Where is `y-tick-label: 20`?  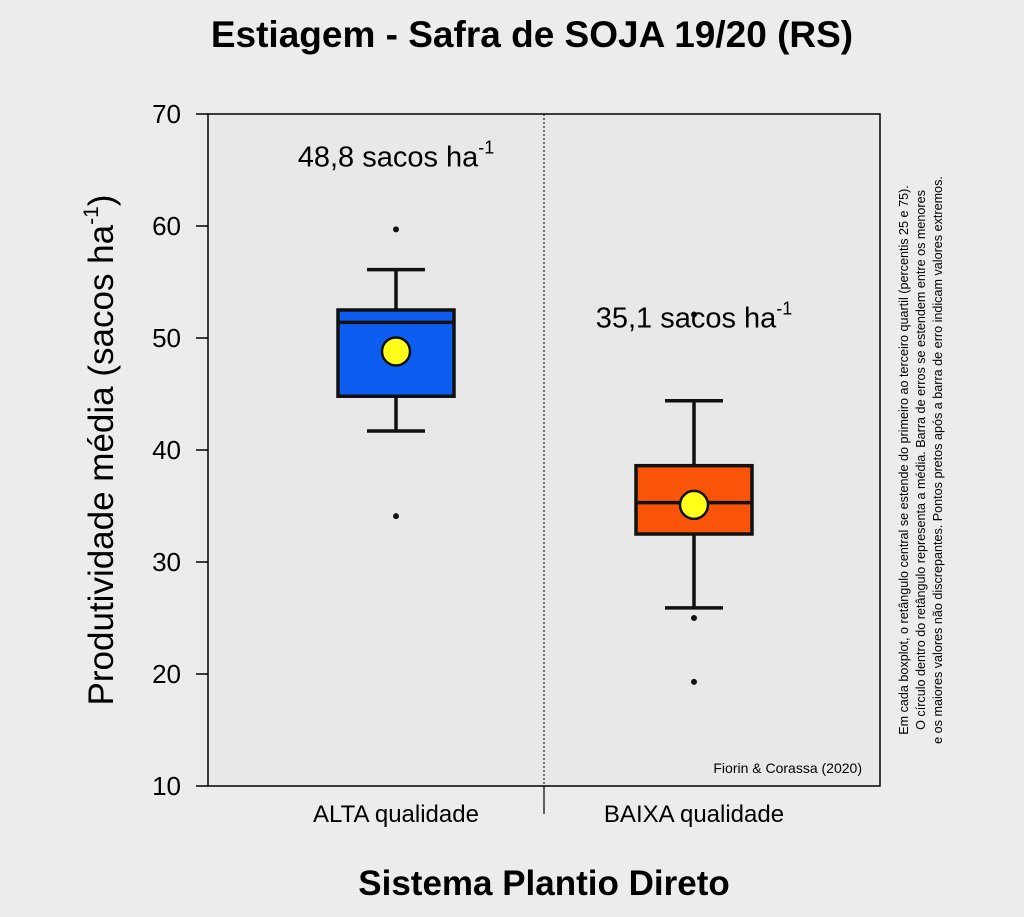 y-tick-label: 20 is located at coordinates (166, 674).